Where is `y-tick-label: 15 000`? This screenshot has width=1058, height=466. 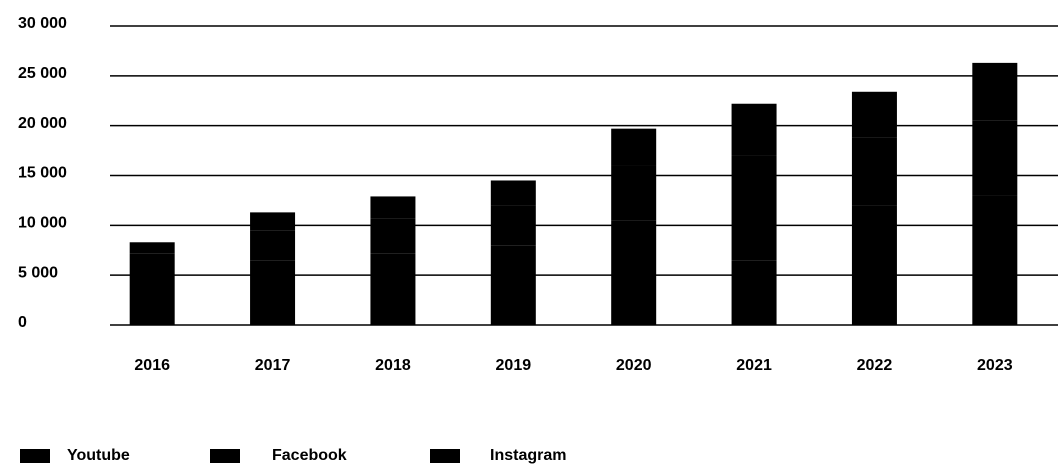
y-tick-label: 15 000 is located at coordinates (42, 173).